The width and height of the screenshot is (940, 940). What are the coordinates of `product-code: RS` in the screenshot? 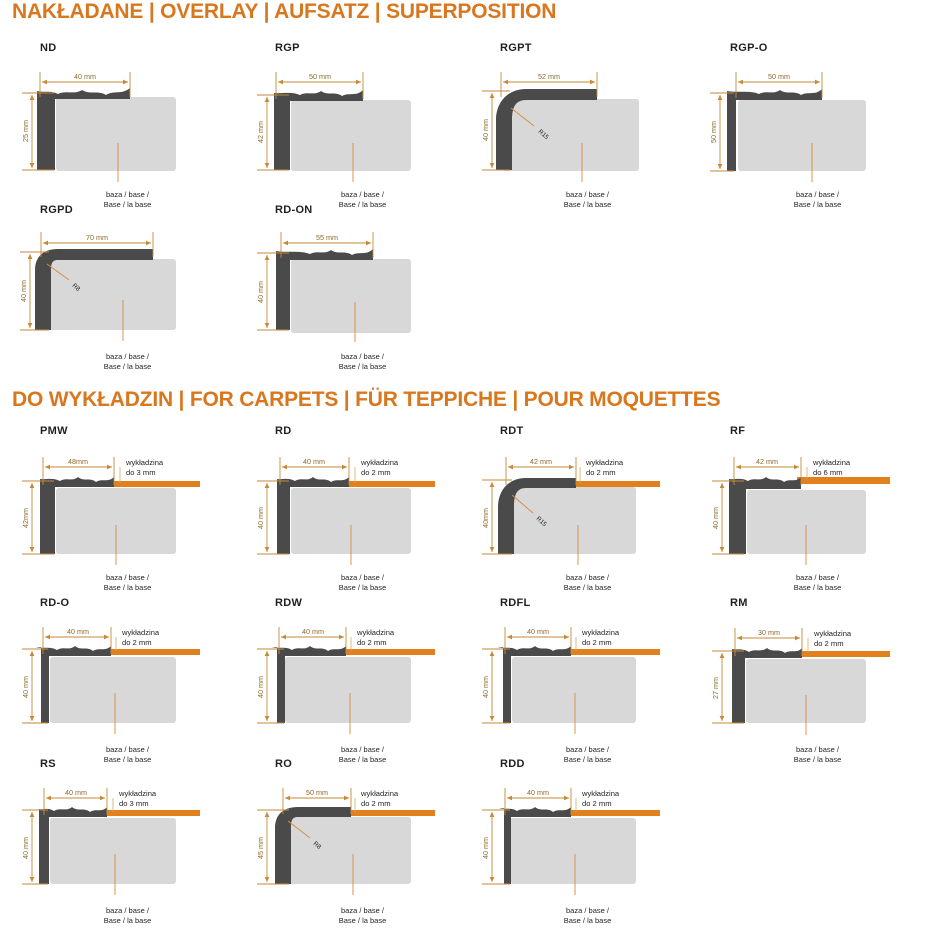 It's located at (48, 764).